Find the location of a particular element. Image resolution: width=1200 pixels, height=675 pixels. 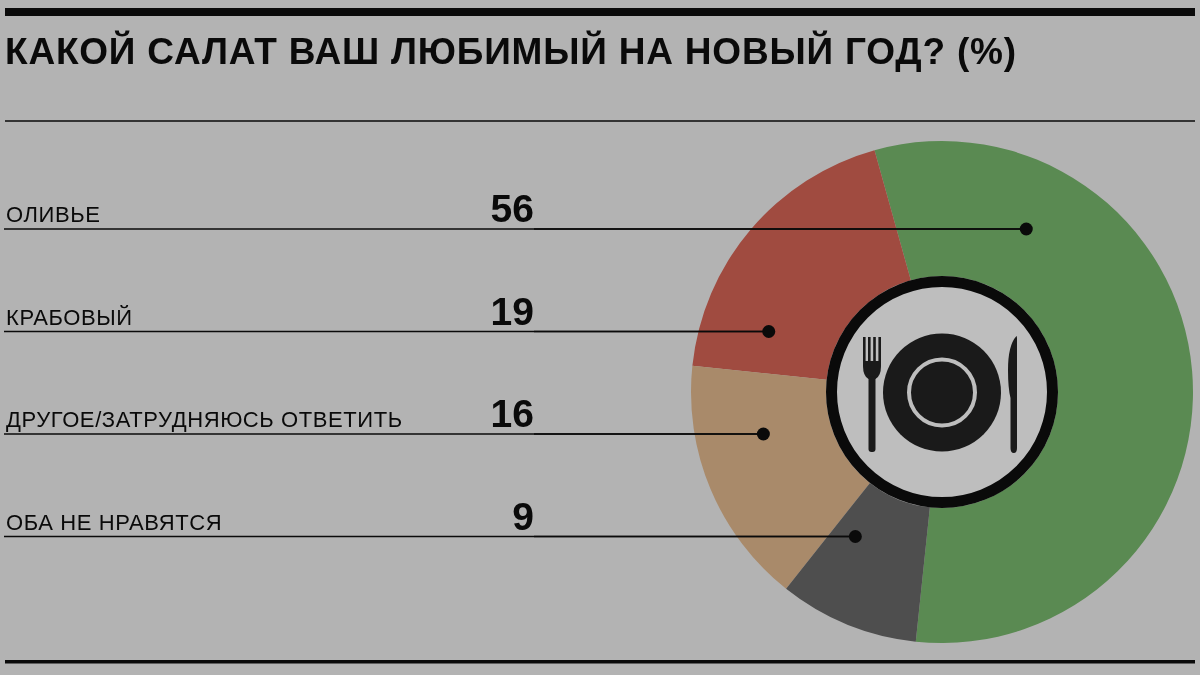

slice-label: КРАБОВЫЙ is located at coordinates (69, 317).